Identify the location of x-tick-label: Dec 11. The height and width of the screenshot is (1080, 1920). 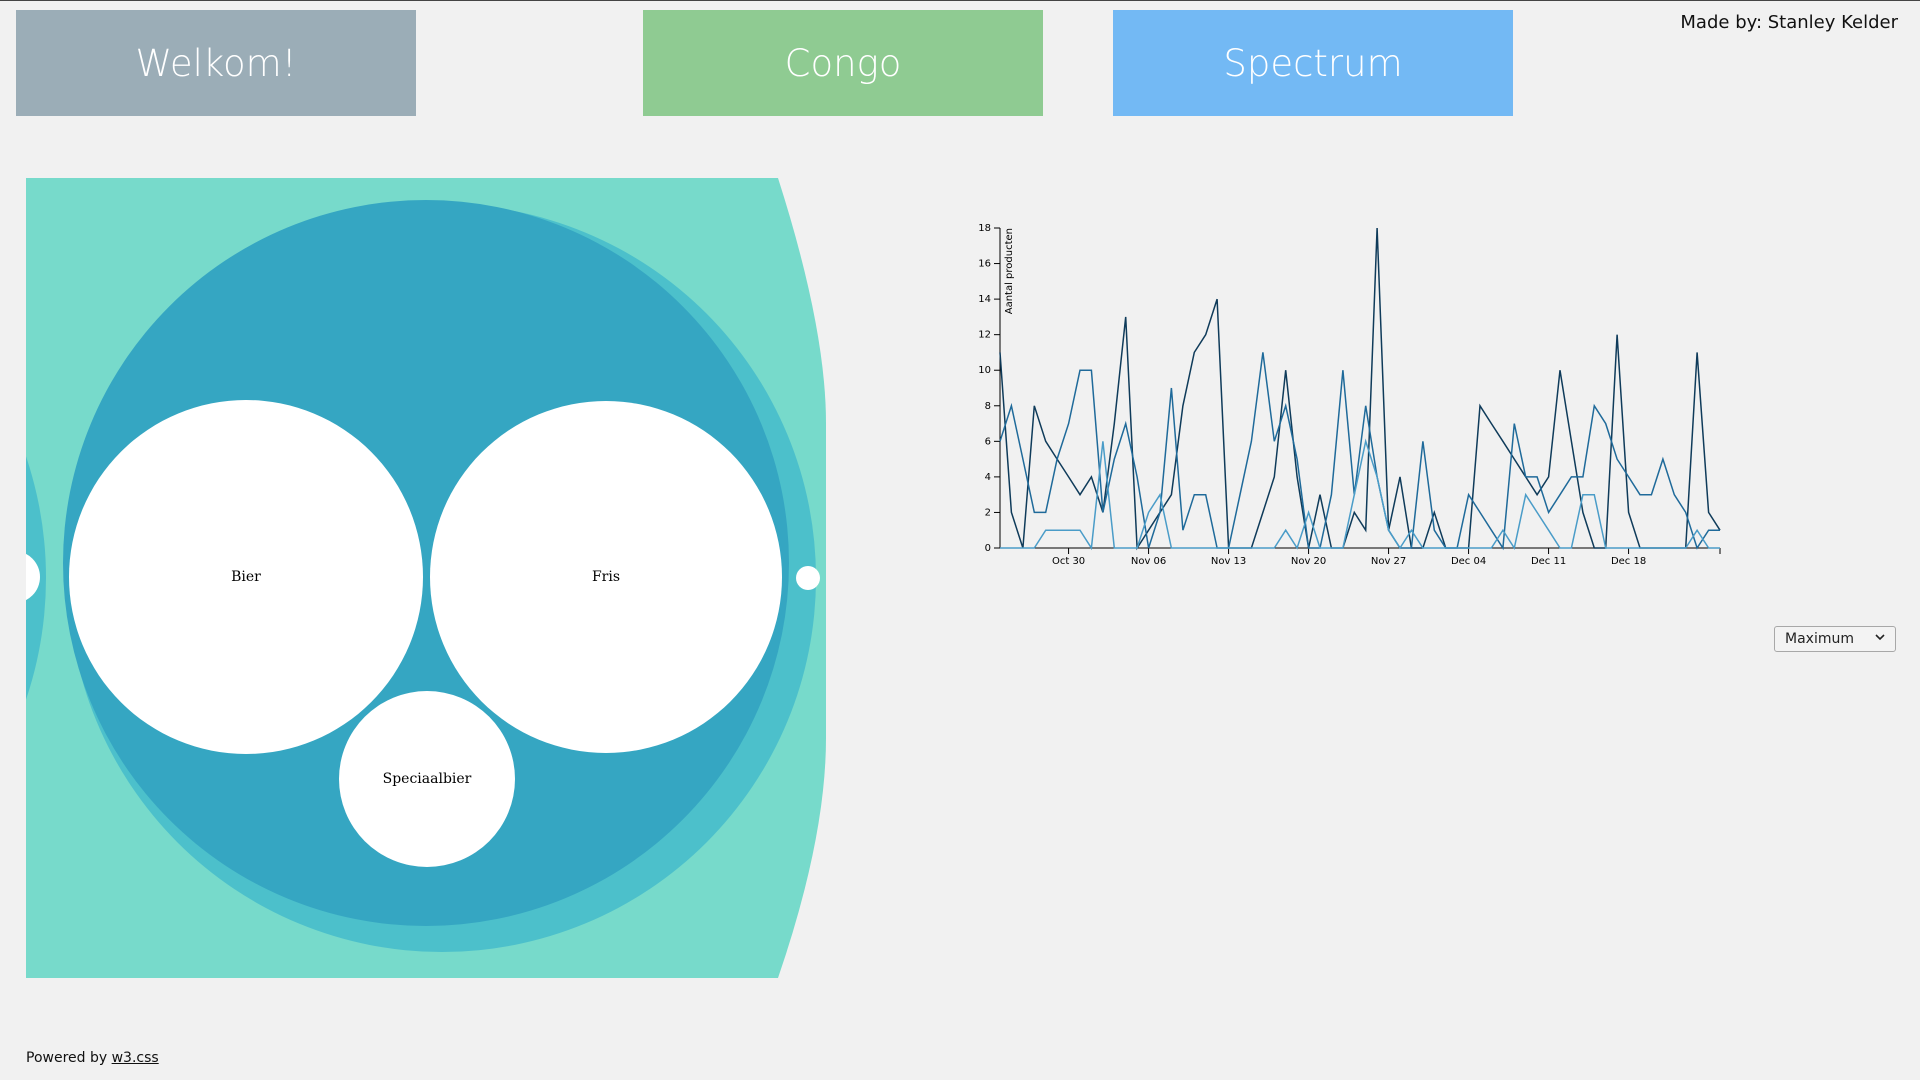
(1548, 561).